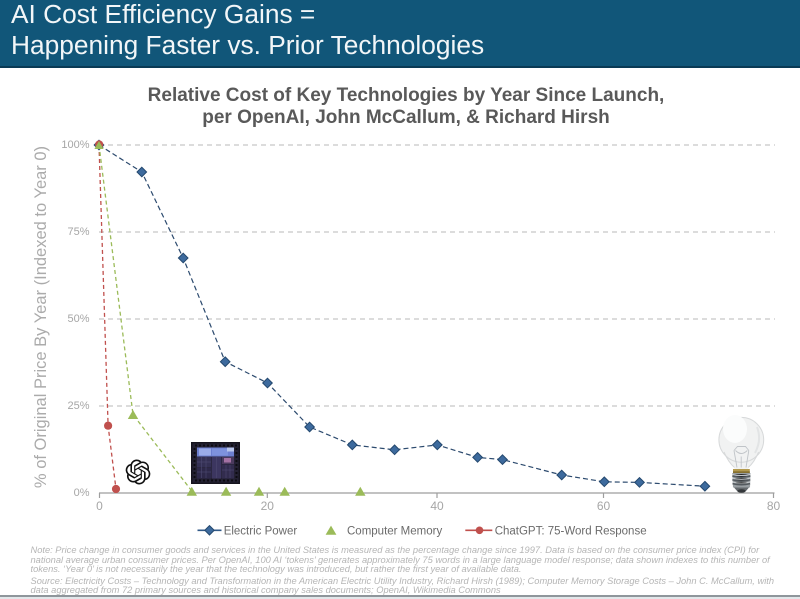 This screenshot has width=800, height=599. I want to click on svg-text: 40, so click(437, 506).